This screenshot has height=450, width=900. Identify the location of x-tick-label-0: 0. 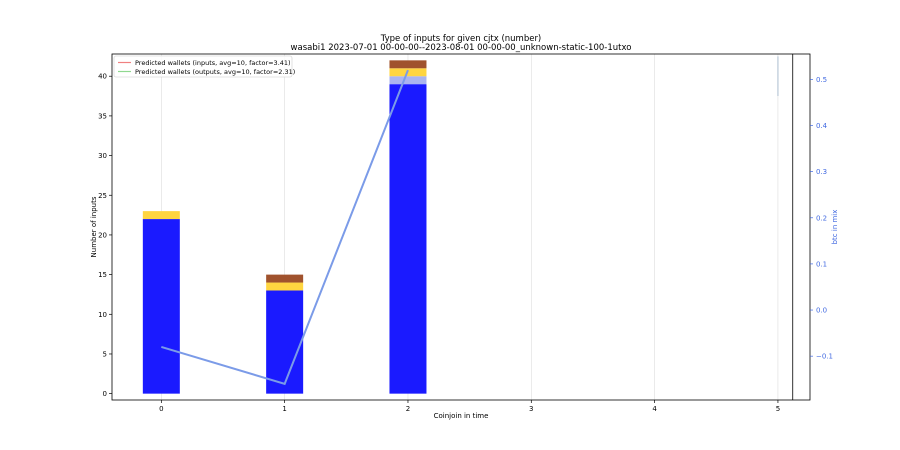
(161, 409).